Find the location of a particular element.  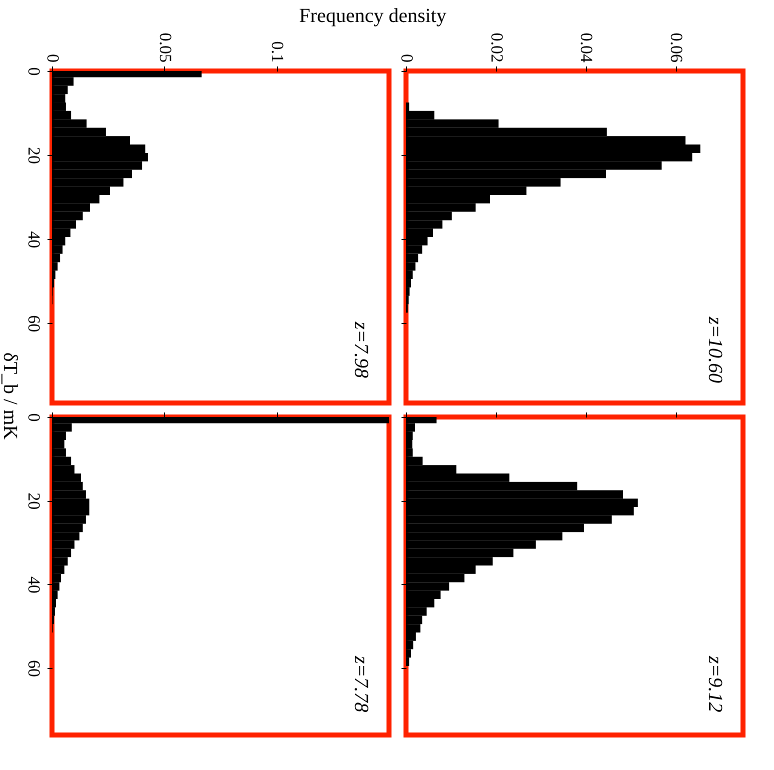

x-tick-label: 0.02 is located at coordinates (496, 47).